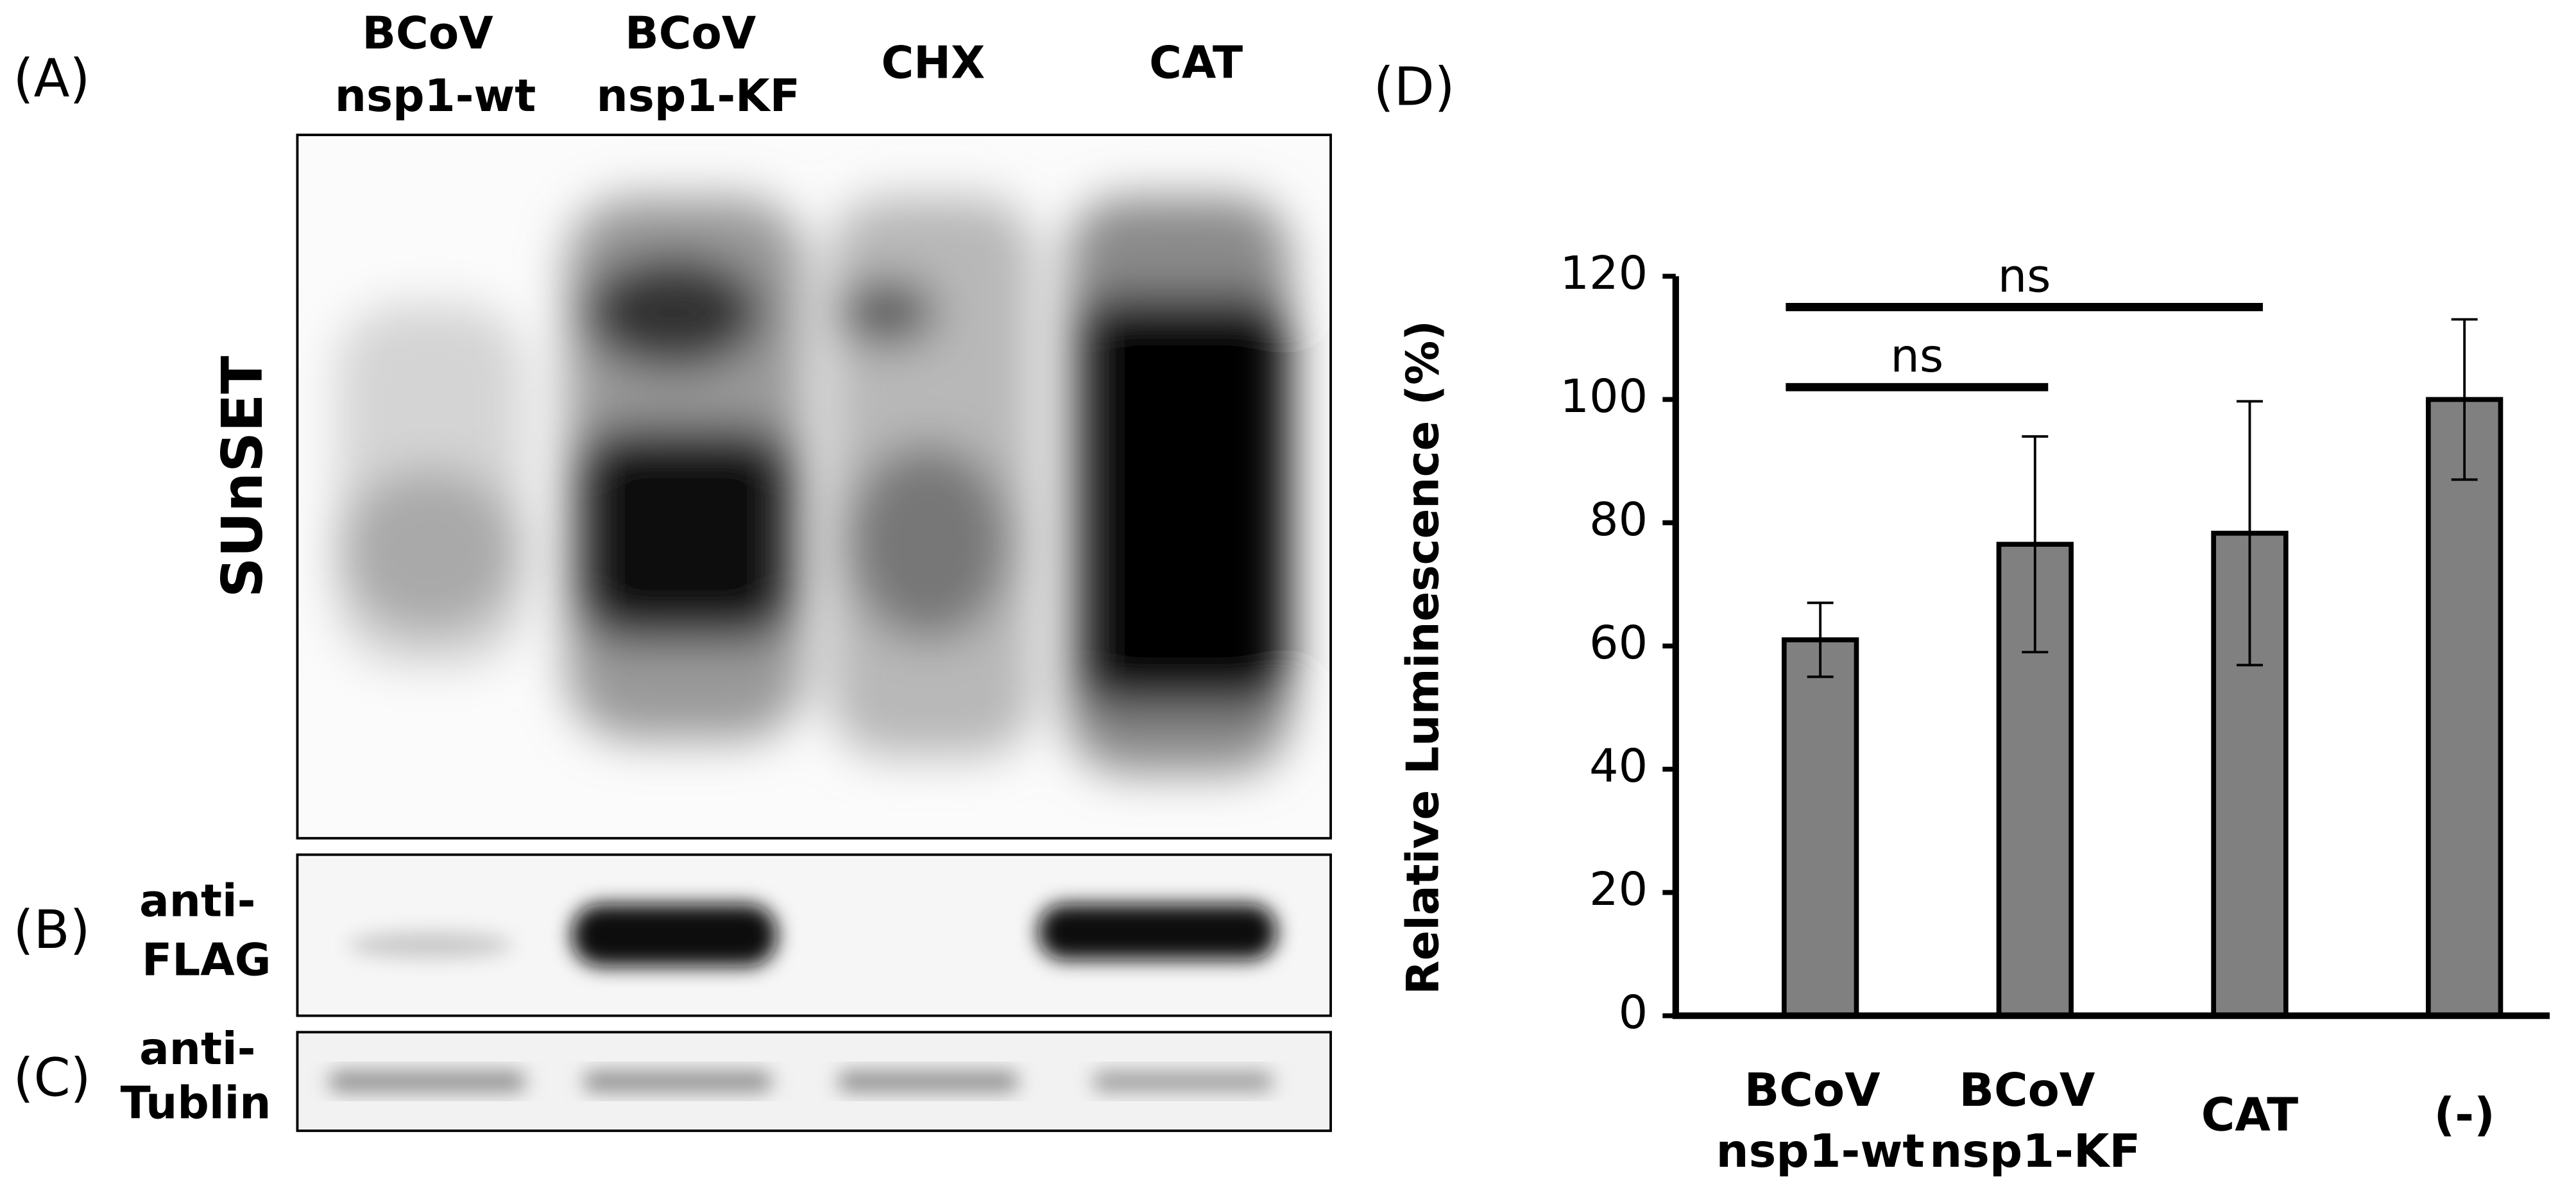 The width and height of the screenshot is (2576, 1195). I want to click on panel-label: (D), so click(1414, 87).